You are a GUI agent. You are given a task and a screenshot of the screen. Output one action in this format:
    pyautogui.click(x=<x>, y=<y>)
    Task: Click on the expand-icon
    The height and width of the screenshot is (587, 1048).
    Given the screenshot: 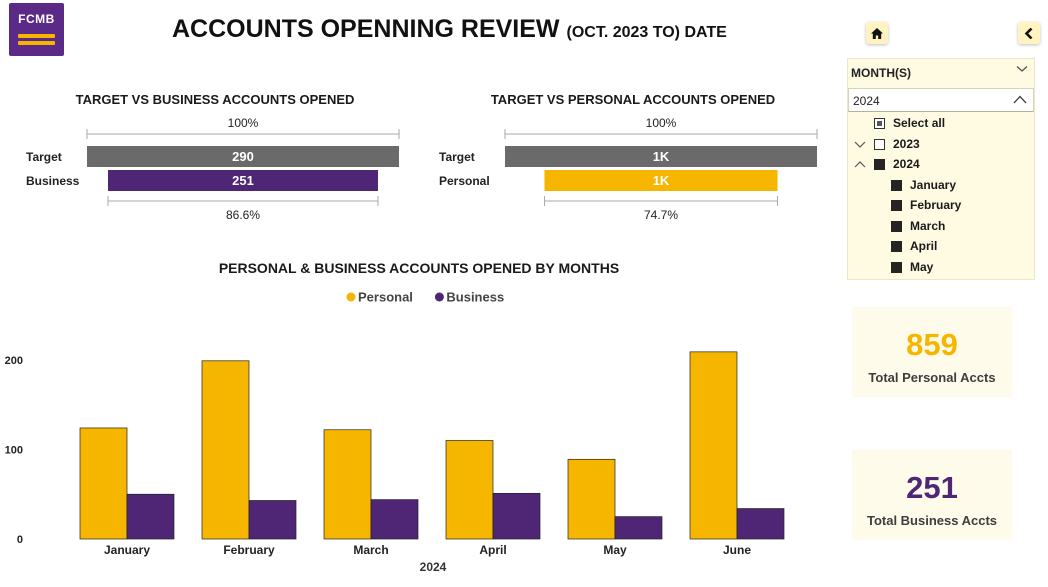 What is the action you would take?
    pyautogui.click(x=860, y=144)
    